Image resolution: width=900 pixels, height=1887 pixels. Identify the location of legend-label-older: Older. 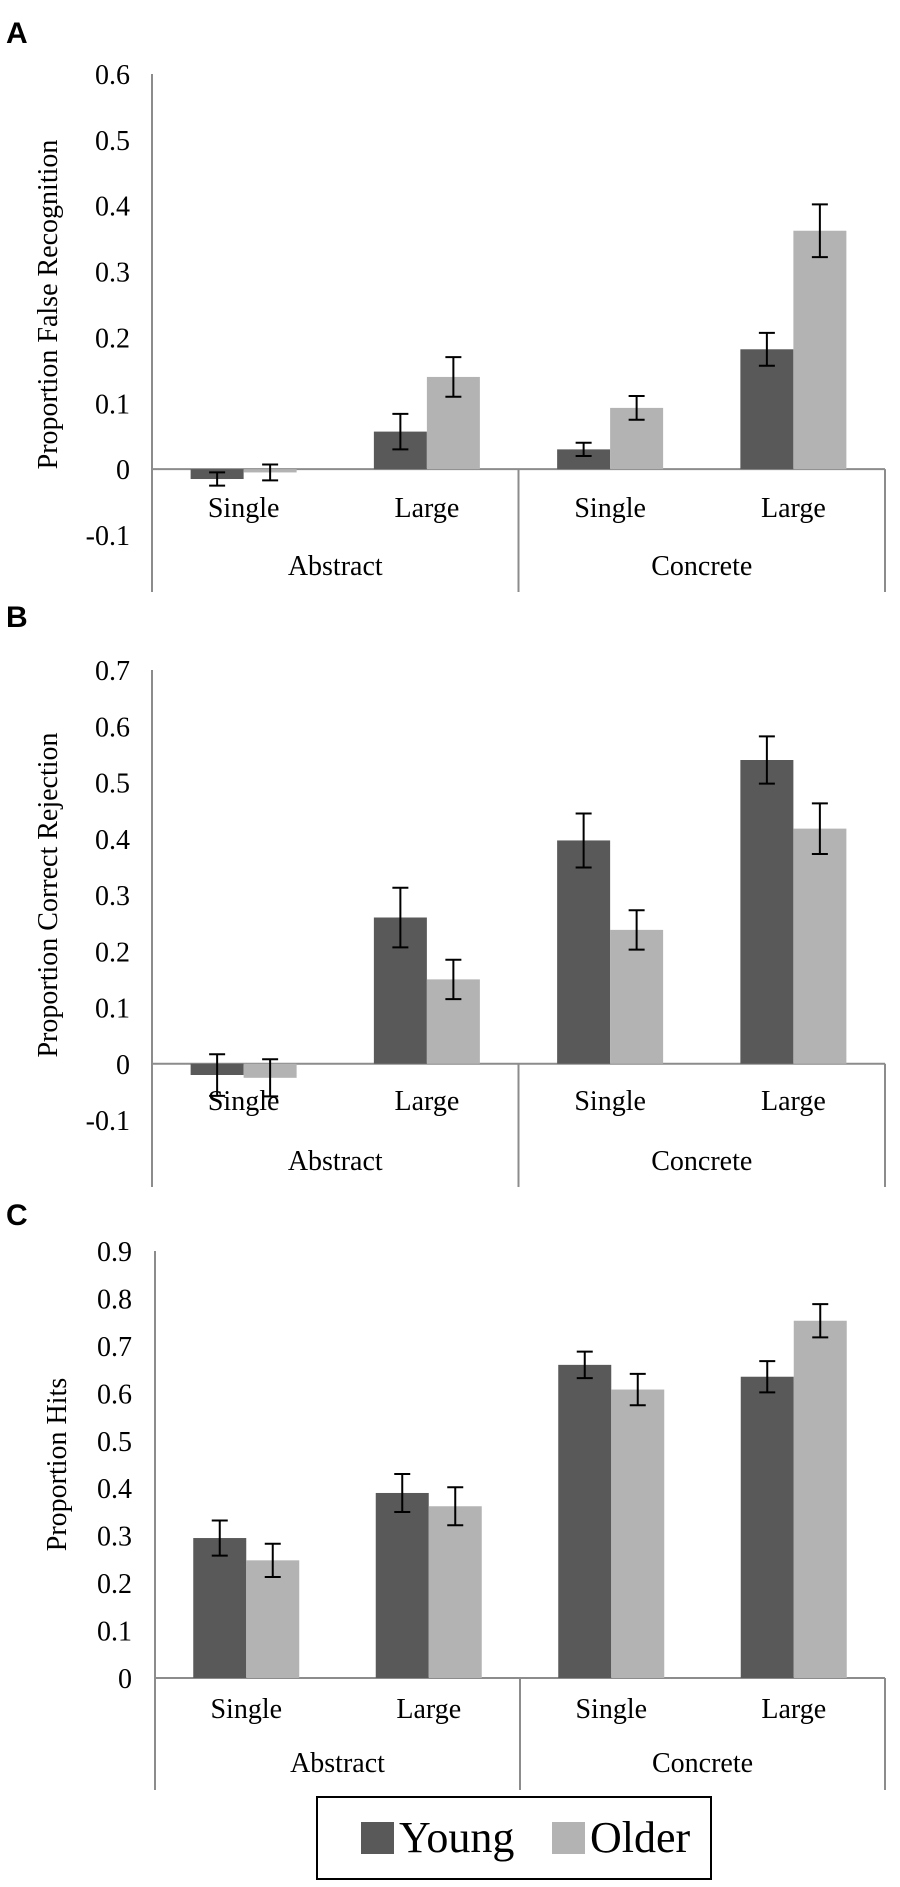
(640, 1837).